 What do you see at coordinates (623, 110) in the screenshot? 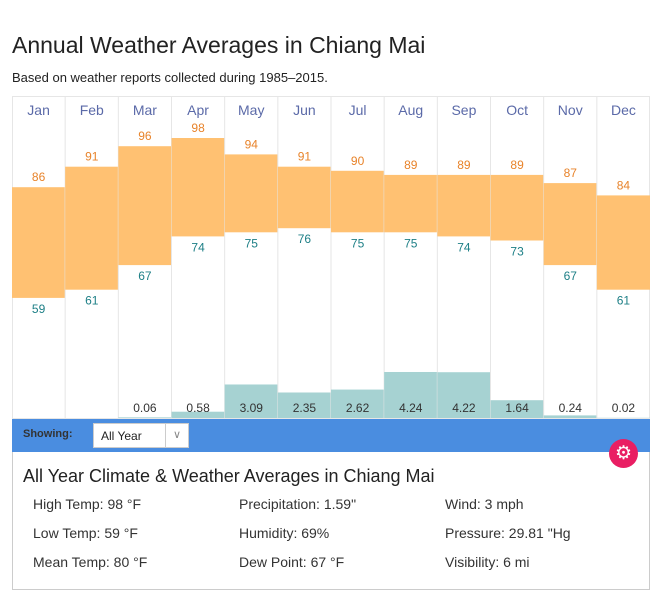
I see `month-label: Dec` at bounding box center [623, 110].